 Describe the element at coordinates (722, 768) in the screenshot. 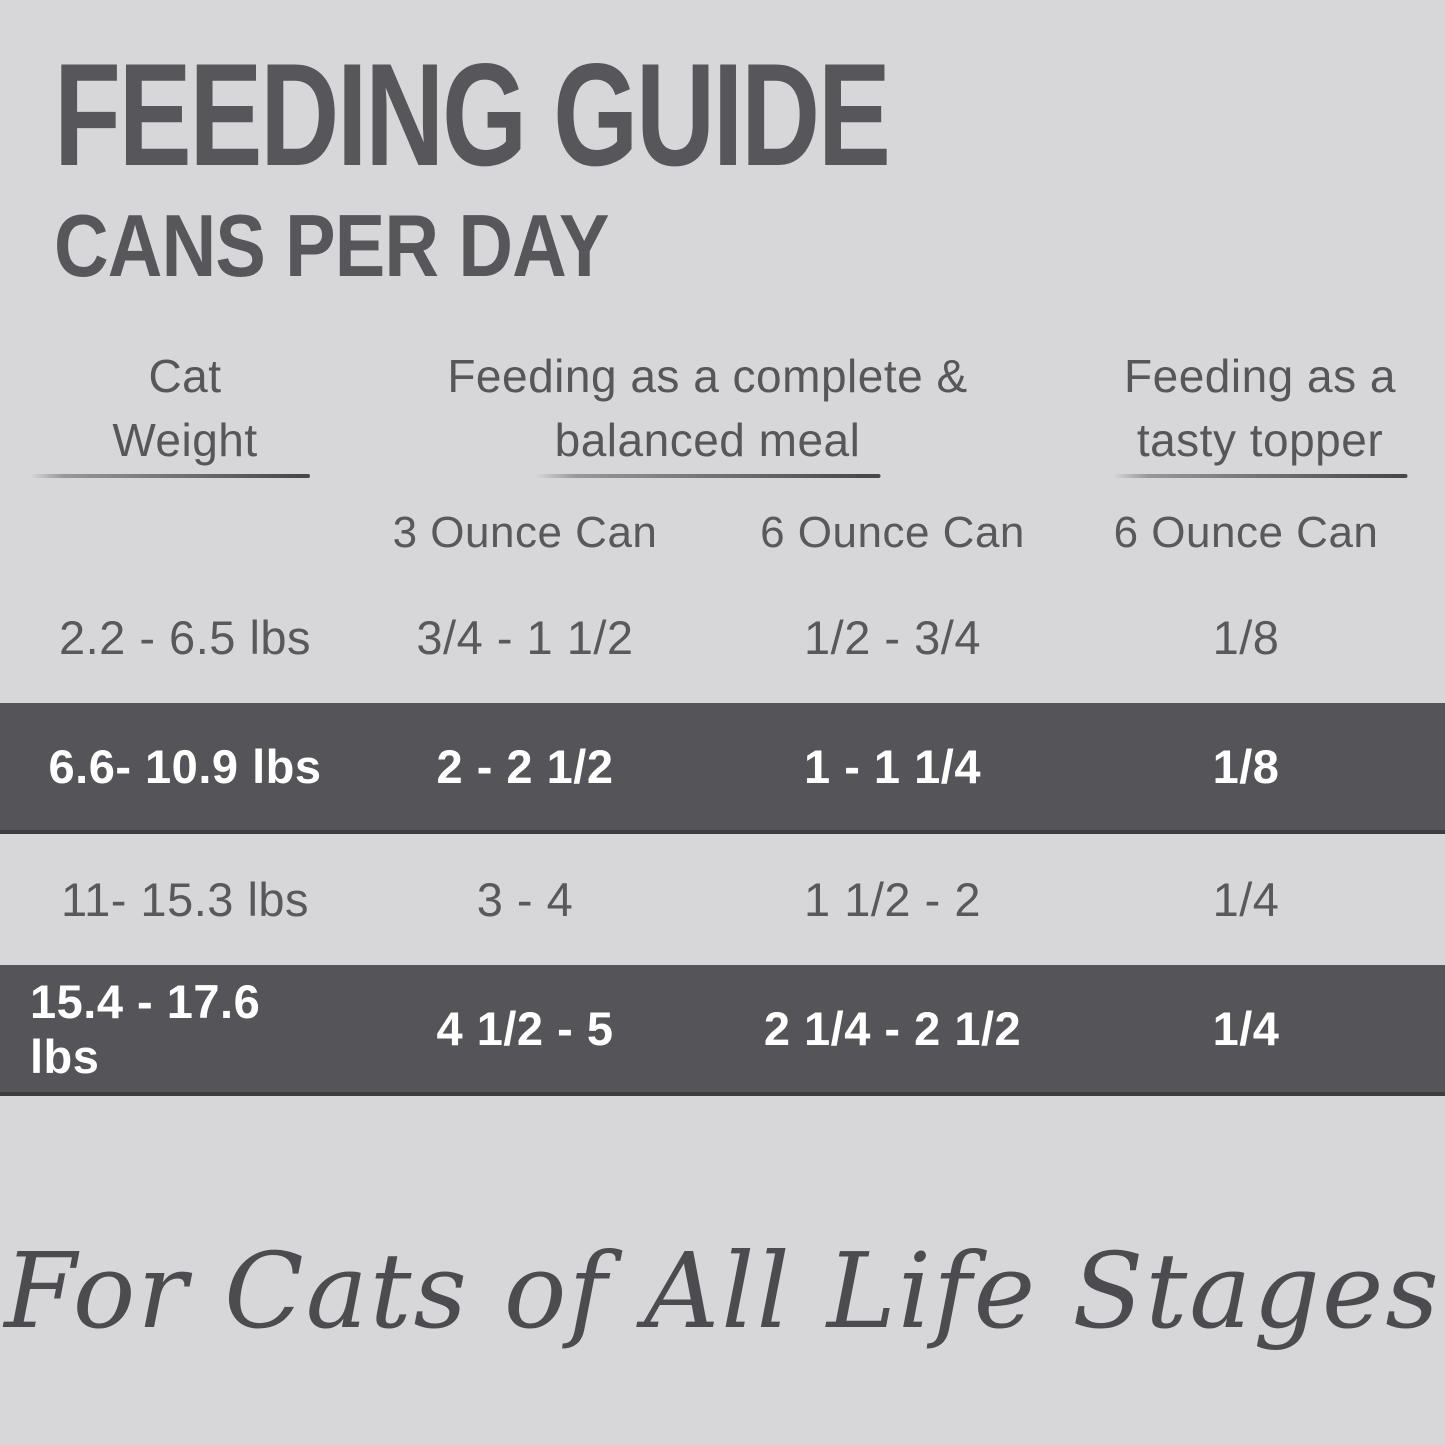

I see `table-row-highlighted: 6.6- 10.9 lbs 2 - 2 1/2 1 - 1 1/4 1/8` at that location.